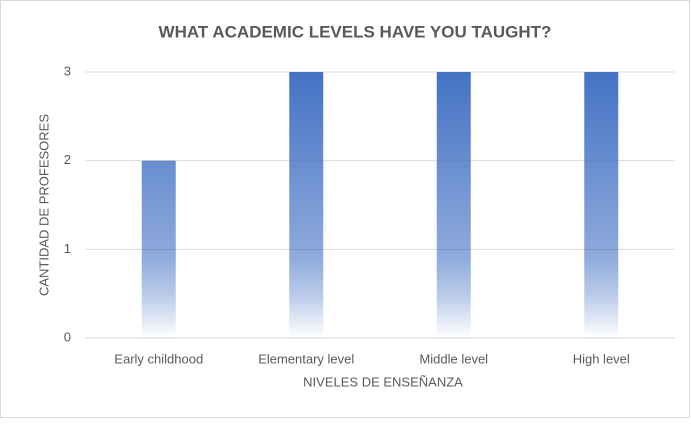 Image resolution: width=691 pixels, height=424 pixels. Describe the element at coordinates (306, 358) in the screenshot. I see `x-tick-label: Elementary level` at that location.